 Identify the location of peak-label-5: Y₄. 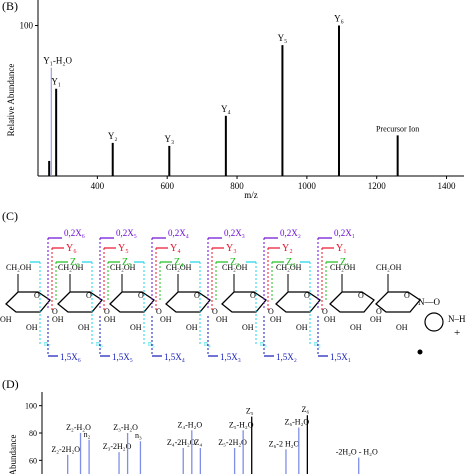
(226, 109).